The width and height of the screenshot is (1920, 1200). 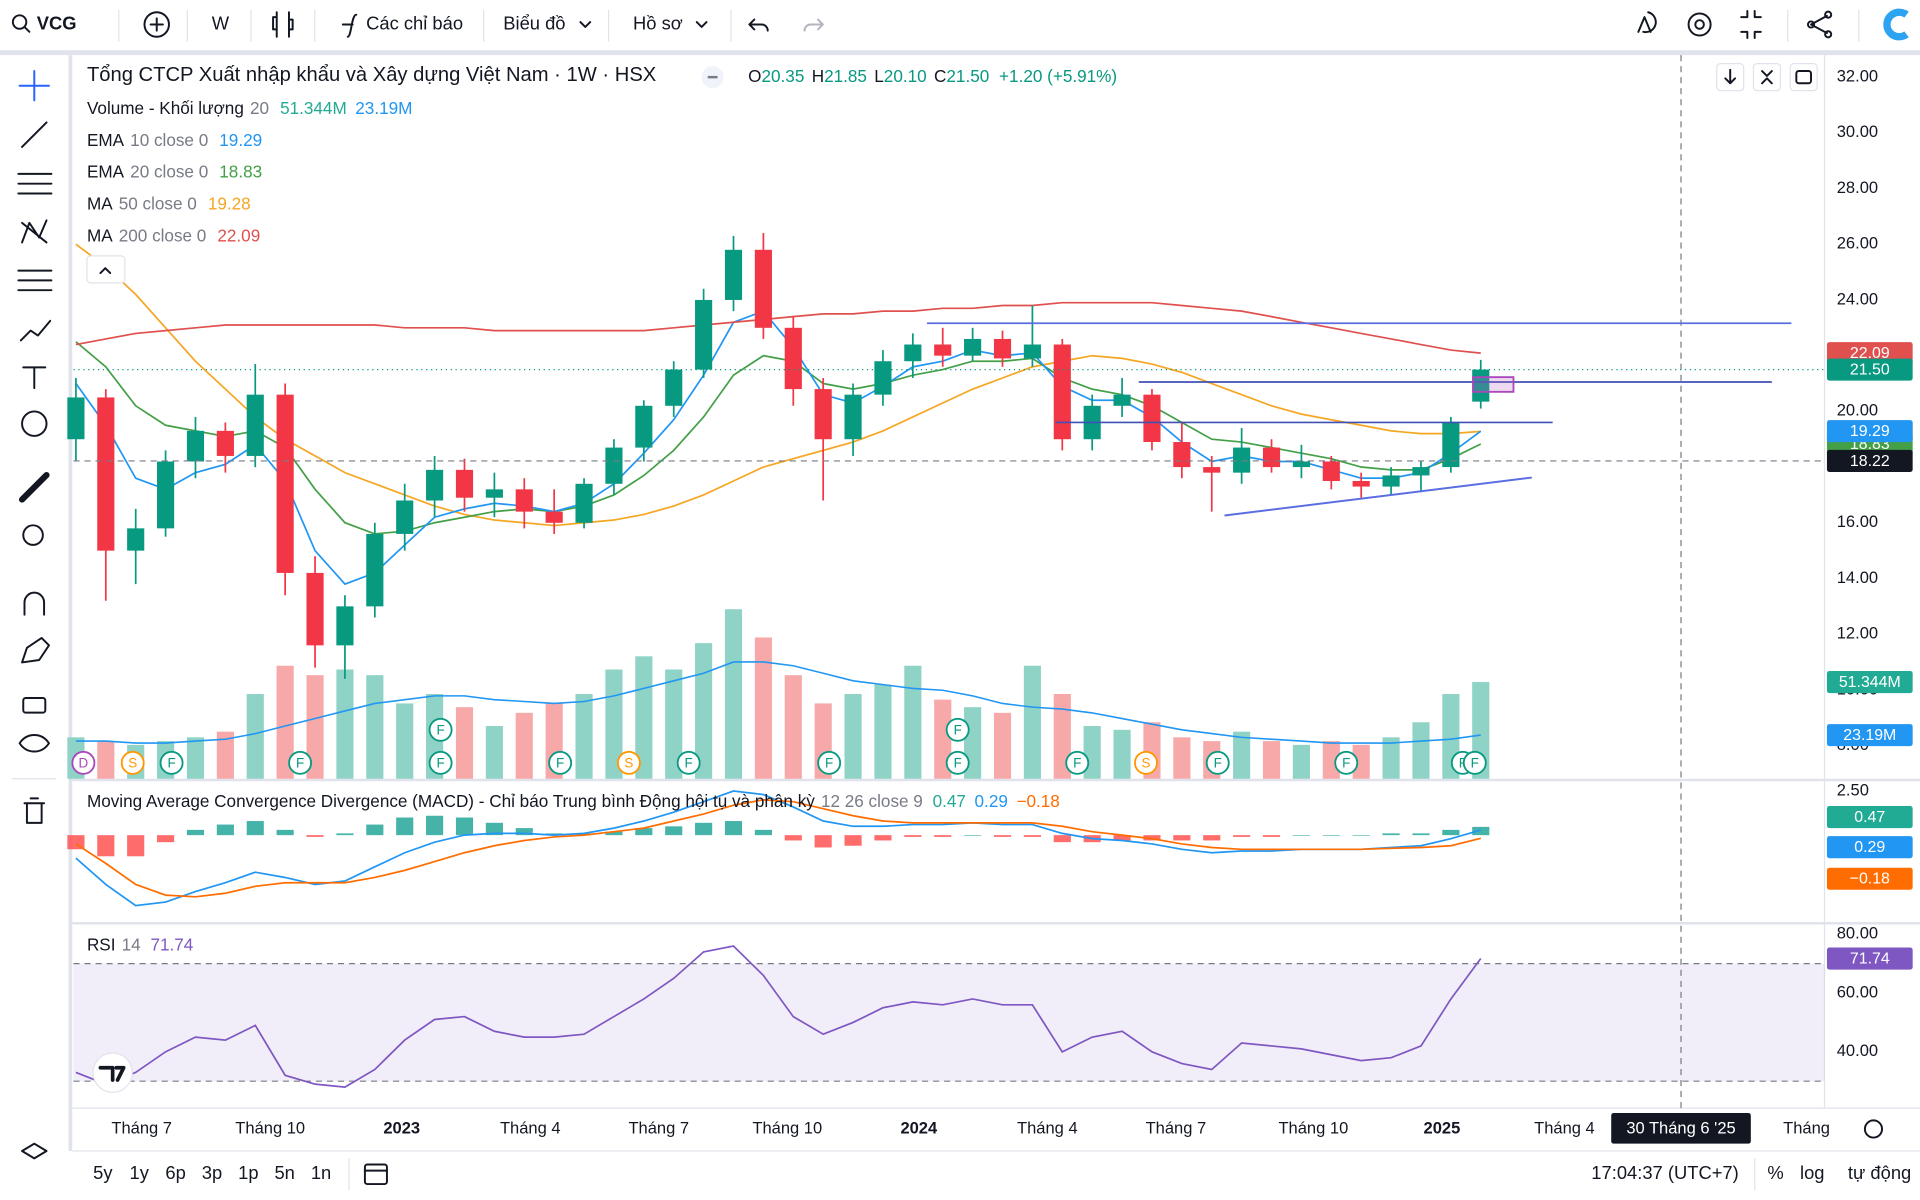 What do you see at coordinates (84, 763) in the screenshot?
I see `event-marker-label: D` at bounding box center [84, 763].